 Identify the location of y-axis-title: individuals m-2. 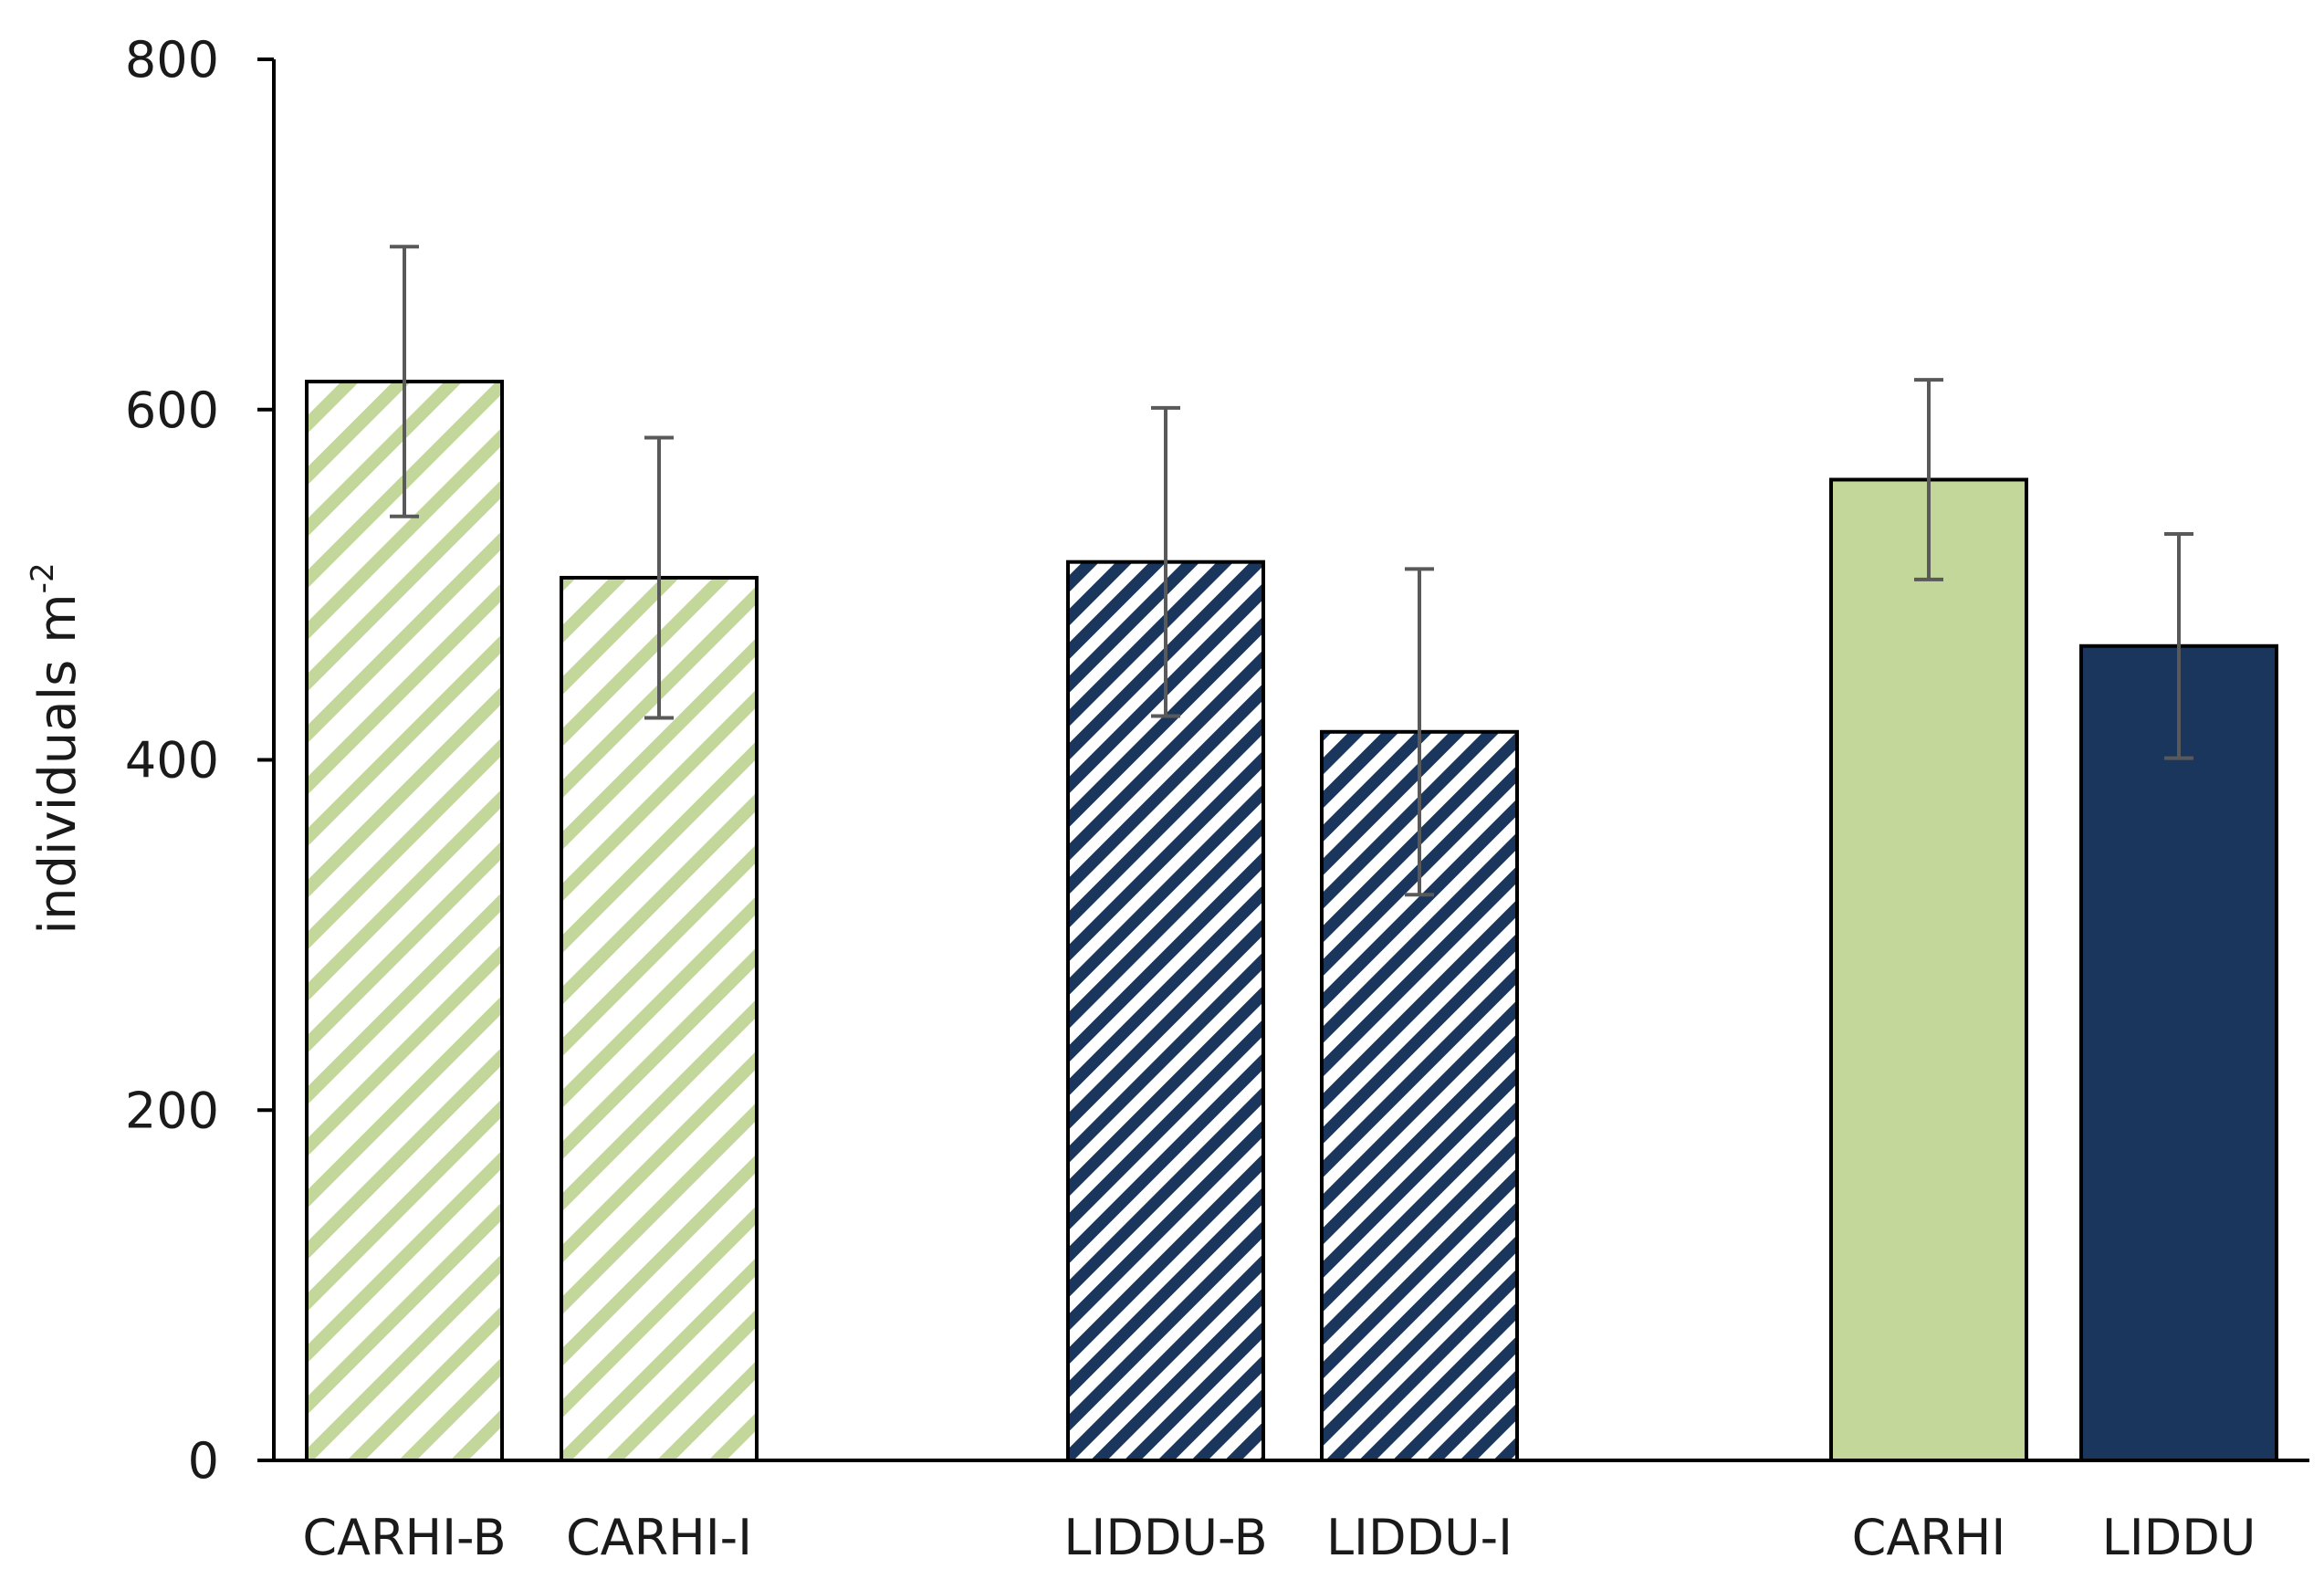
(56, 748).